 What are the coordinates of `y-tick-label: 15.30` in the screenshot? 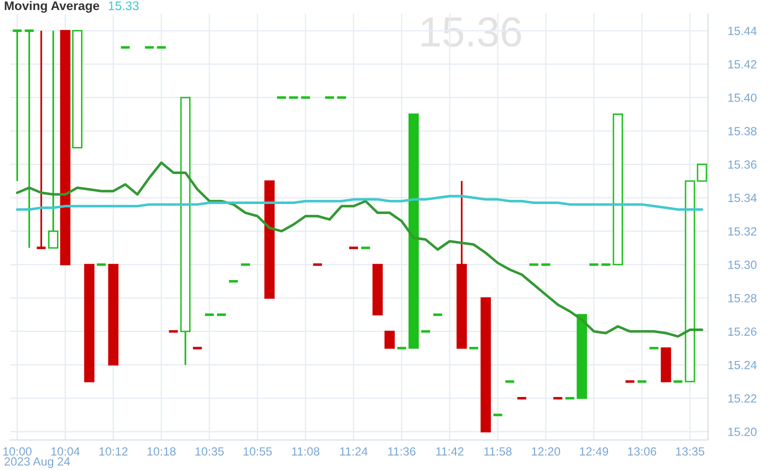 It's located at (742, 264).